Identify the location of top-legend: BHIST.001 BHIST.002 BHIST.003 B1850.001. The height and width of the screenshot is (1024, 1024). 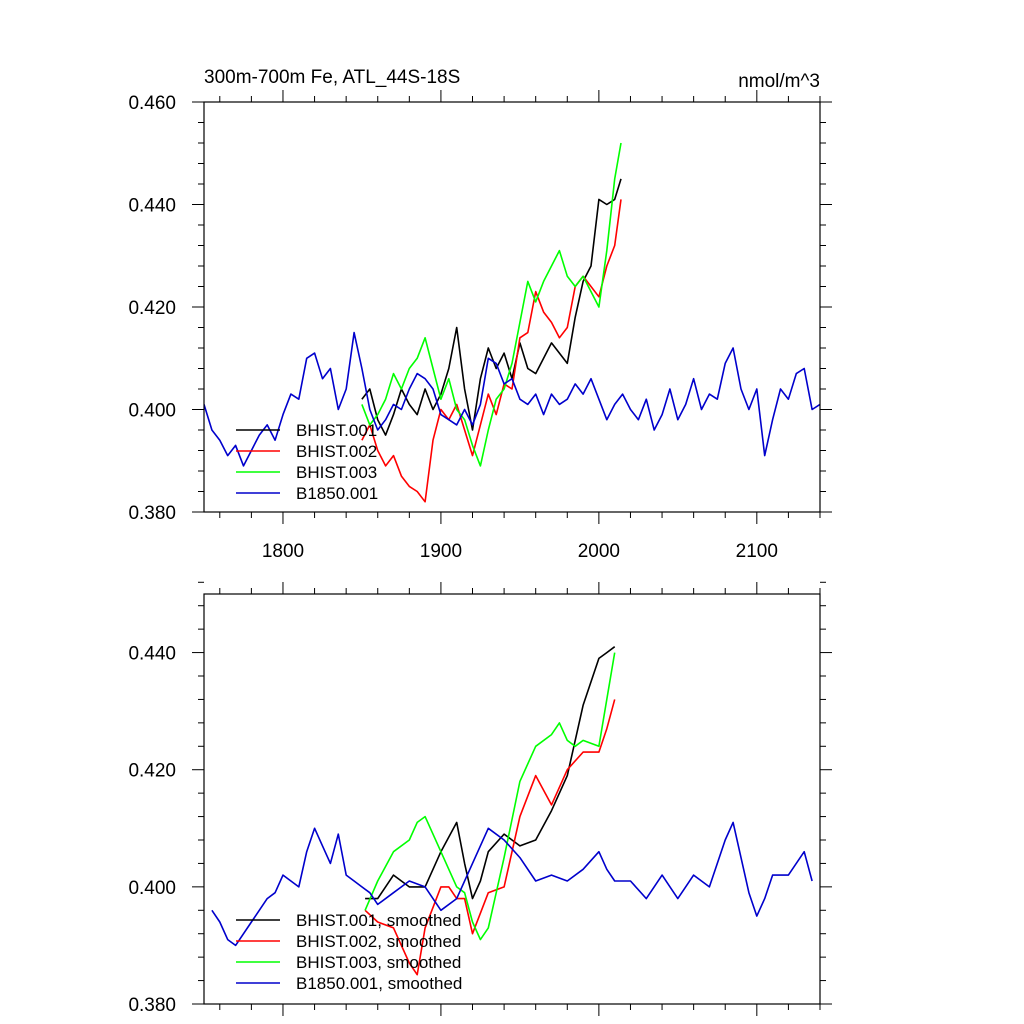
(307, 462).